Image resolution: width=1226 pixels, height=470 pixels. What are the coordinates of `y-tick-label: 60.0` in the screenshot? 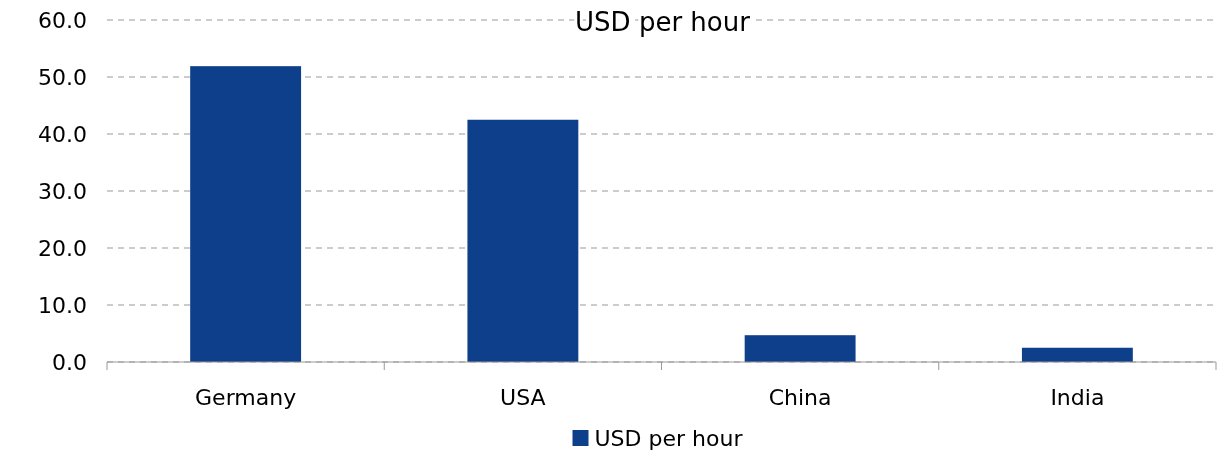 It's located at (62, 20).